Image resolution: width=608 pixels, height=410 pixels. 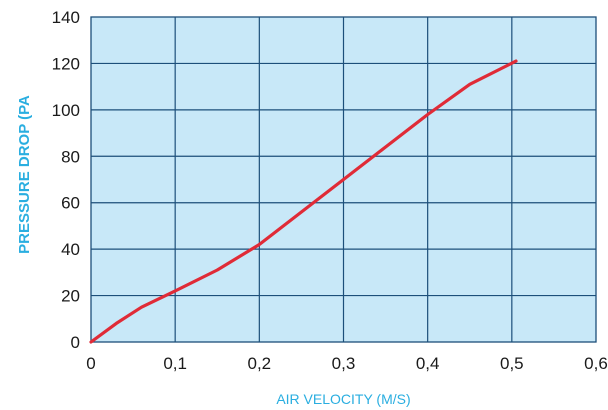 I want to click on x-tick-label: 0,5, so click(x=512, y=363).